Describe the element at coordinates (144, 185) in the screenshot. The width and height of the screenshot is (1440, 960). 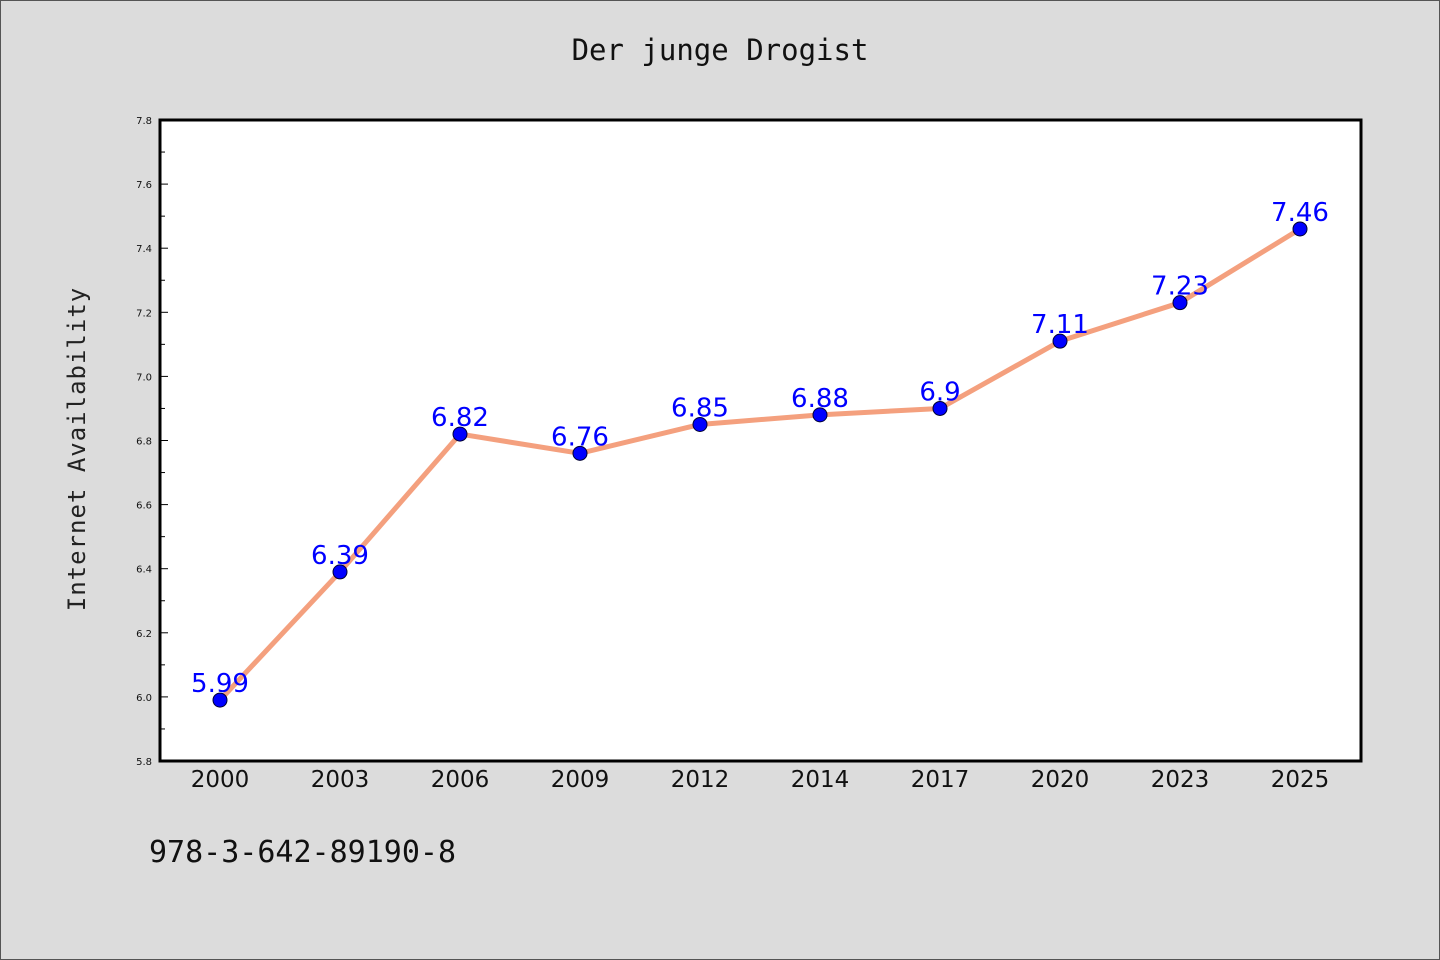
I see `y-tick-label: 7.6` at that location.